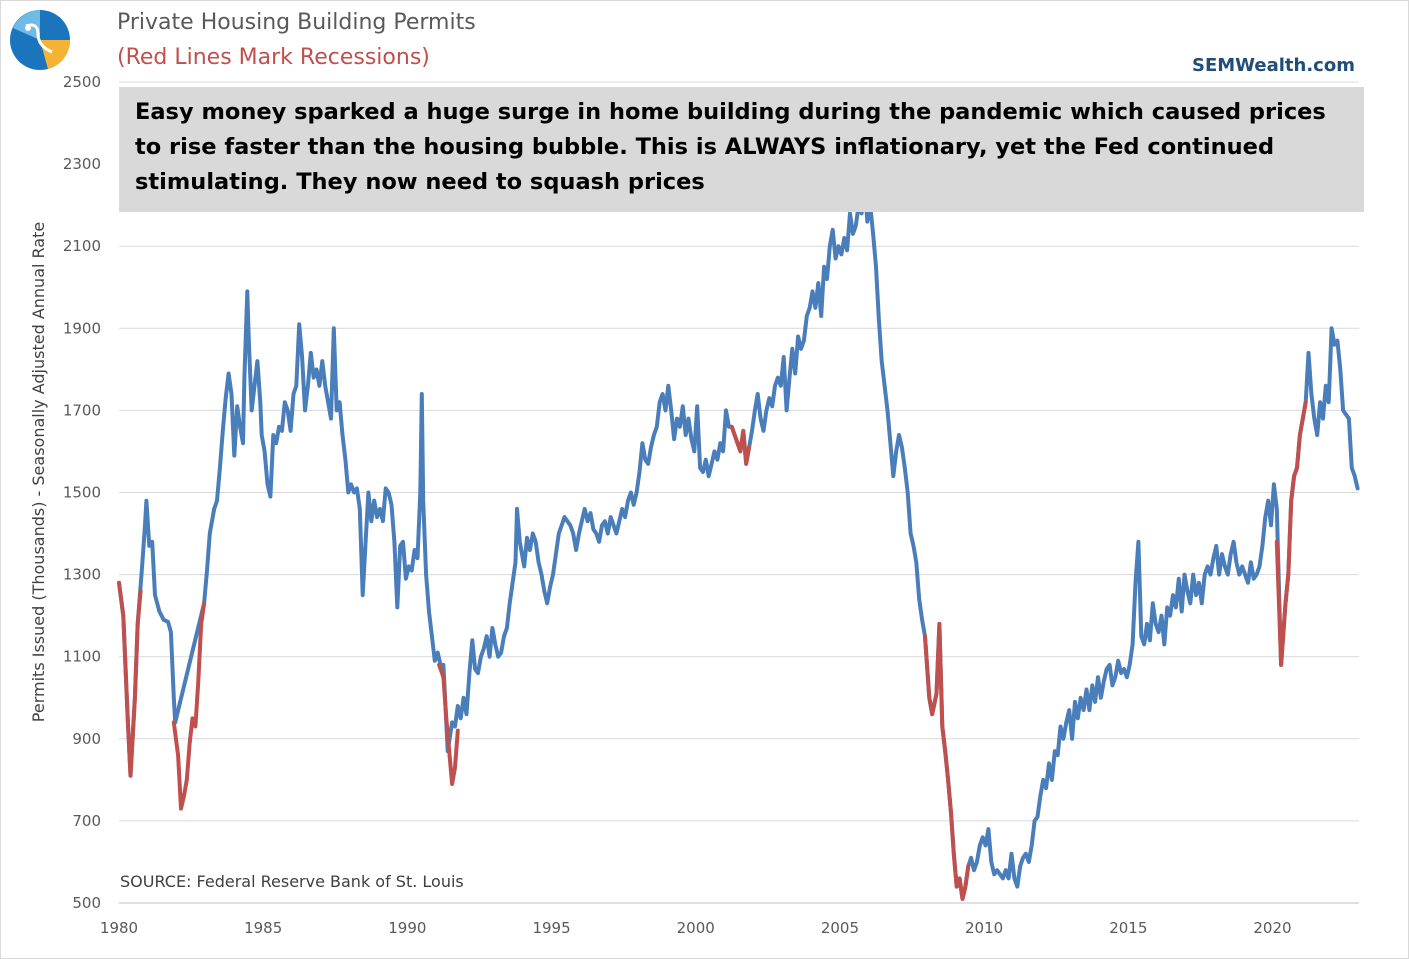 The width and height of the screenshot is (1409, 959). I want to click on chart-subtitle: (Red Lines Mark Recessions), so click(273, 57).